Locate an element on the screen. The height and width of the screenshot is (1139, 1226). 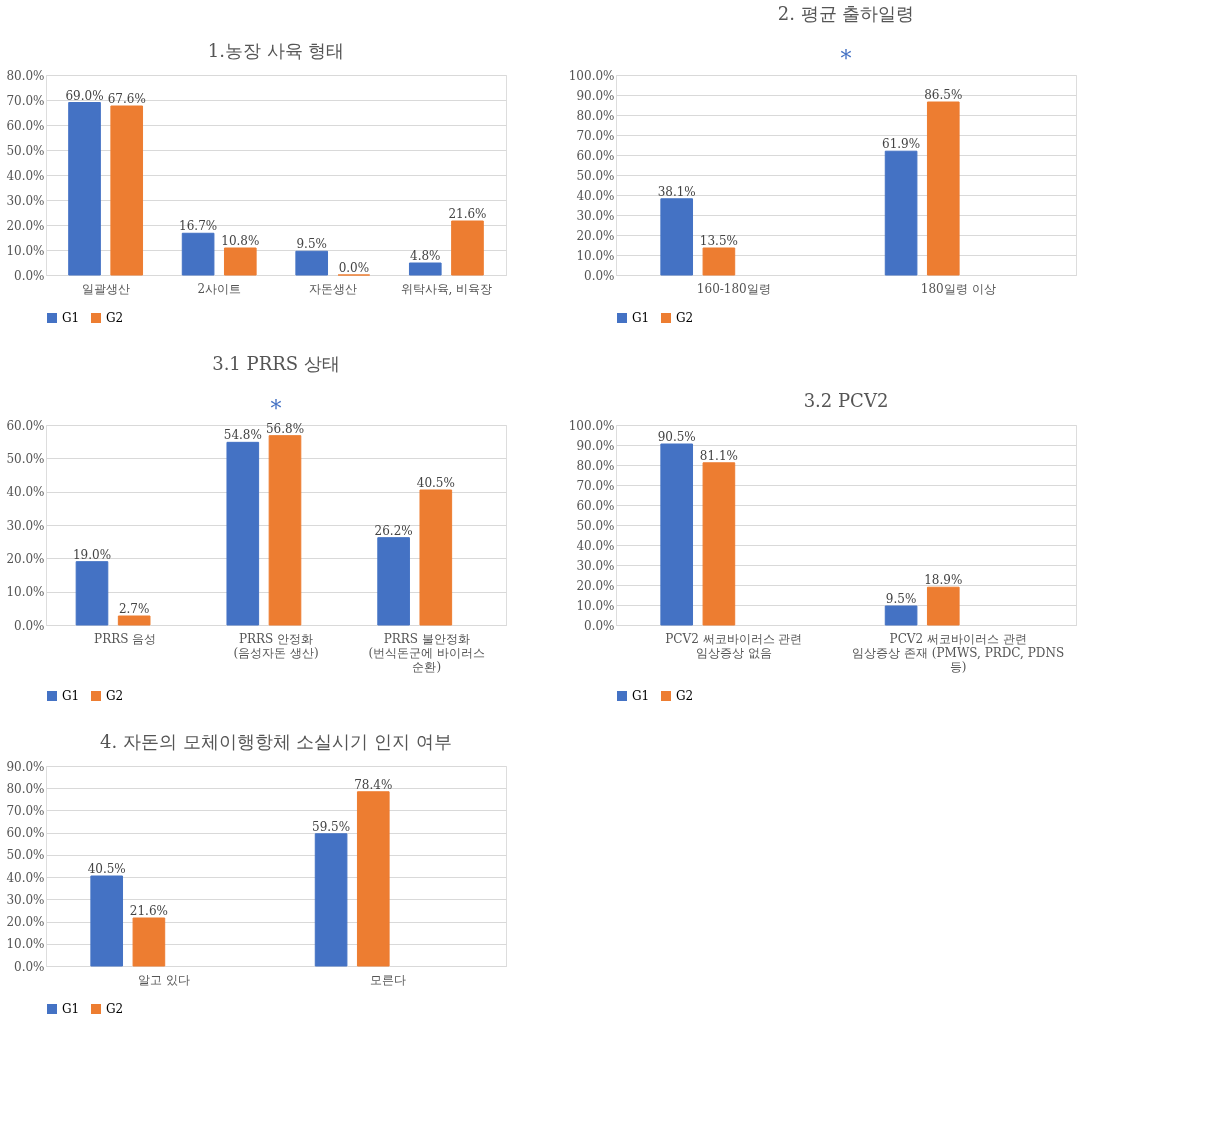
data-label: 10.8% is located at coordinates (240, 241).